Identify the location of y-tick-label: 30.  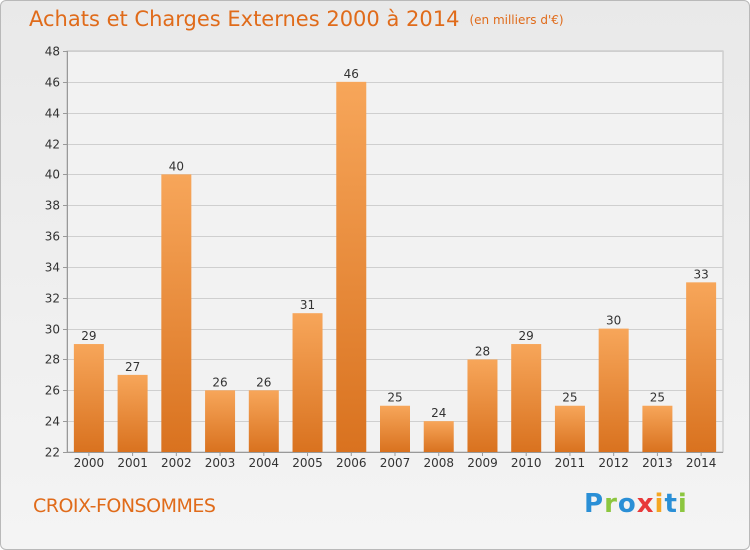
(52, 330).